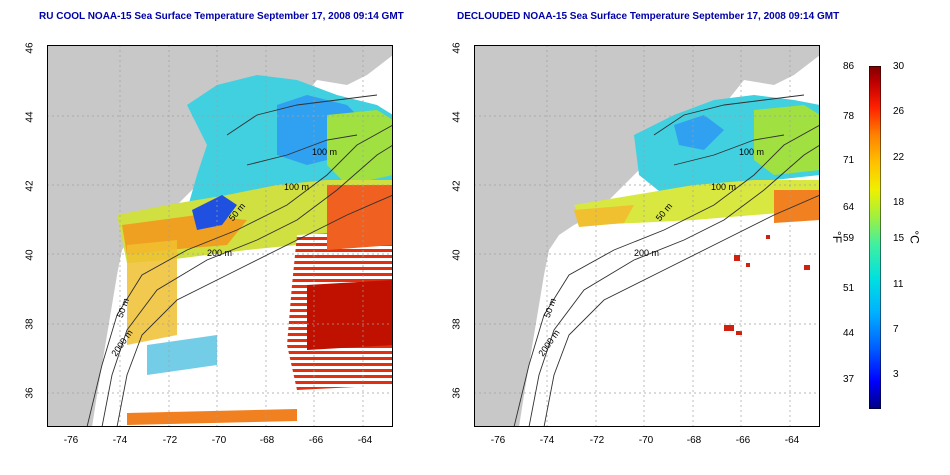 The width and height of the screenshot is (950, 475). I want to click on colorbar-f-label: 37, so click(849, 379).